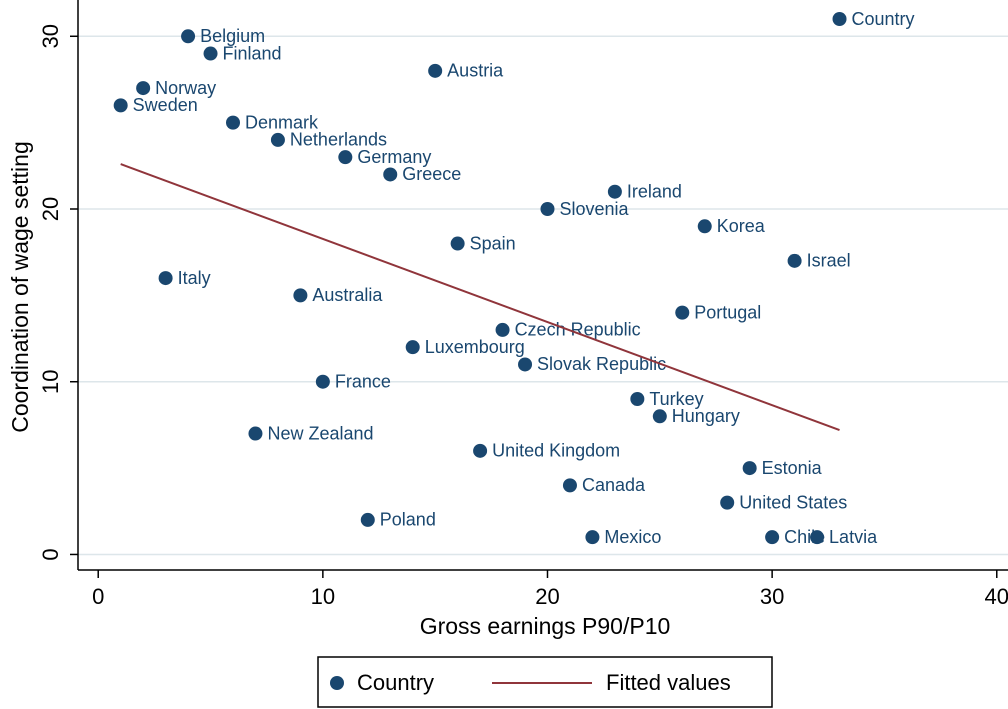 The width and height of the screenshot is (1008, 709). Describe the element at coordinates (545, 626) in the screenshot. I see `x-axis-title: Gross earnings P90/P10` at that location.